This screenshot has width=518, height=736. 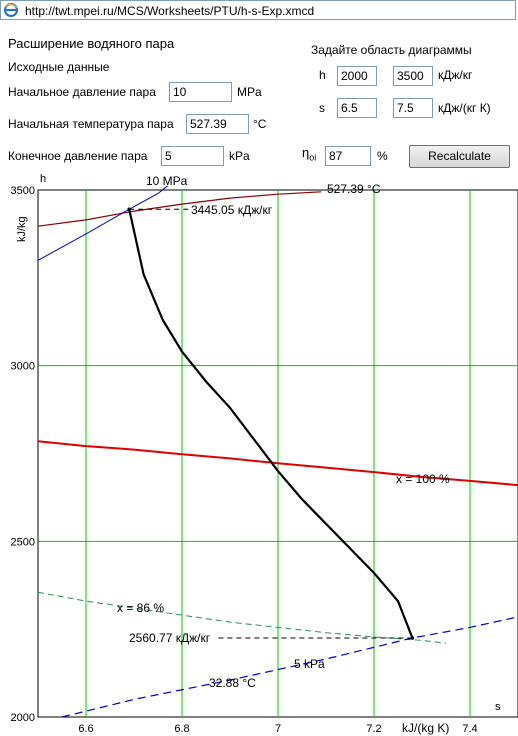 I want to click on t1-unit: °C, so click(x=260, y=124).